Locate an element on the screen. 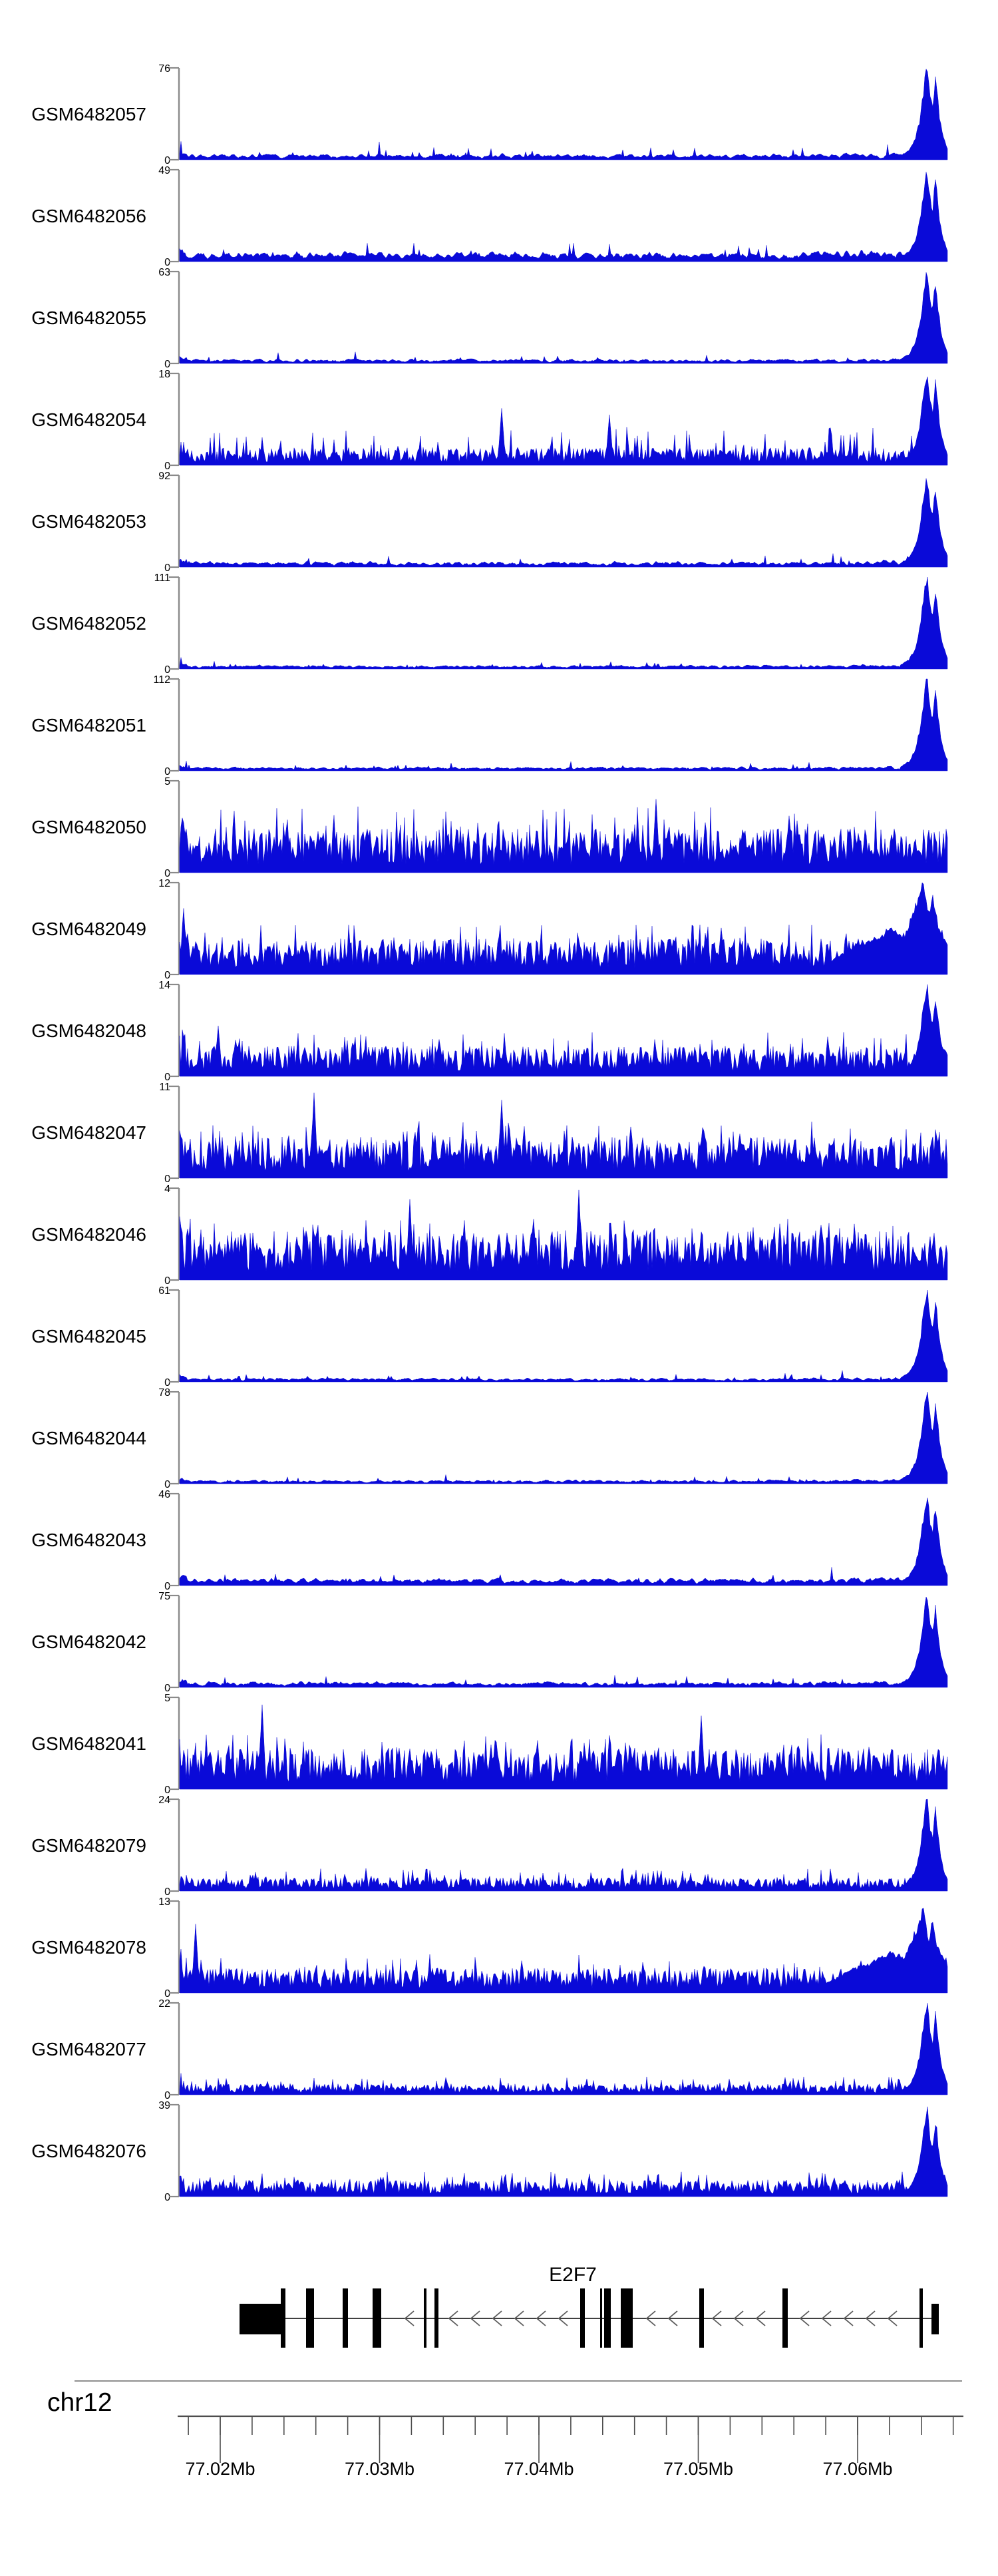 This screenshot has height=2576, width=998. track-label: GSM6482079 is located at coordinates (88, 1845).